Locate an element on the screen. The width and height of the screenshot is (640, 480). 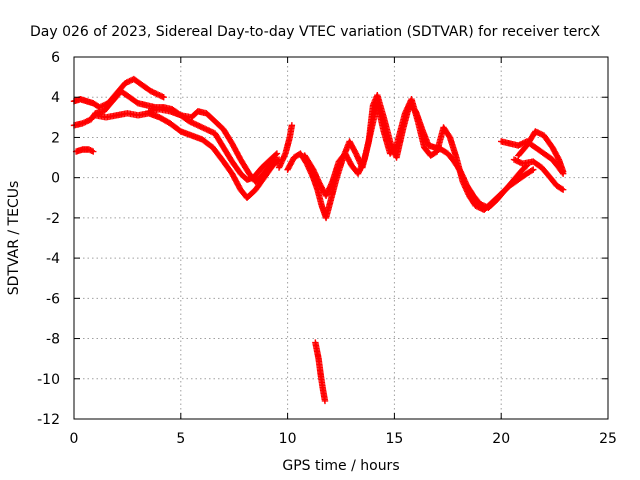
y-axis-label: SDTVAR / TECUs is located at coordinates (14, 238).